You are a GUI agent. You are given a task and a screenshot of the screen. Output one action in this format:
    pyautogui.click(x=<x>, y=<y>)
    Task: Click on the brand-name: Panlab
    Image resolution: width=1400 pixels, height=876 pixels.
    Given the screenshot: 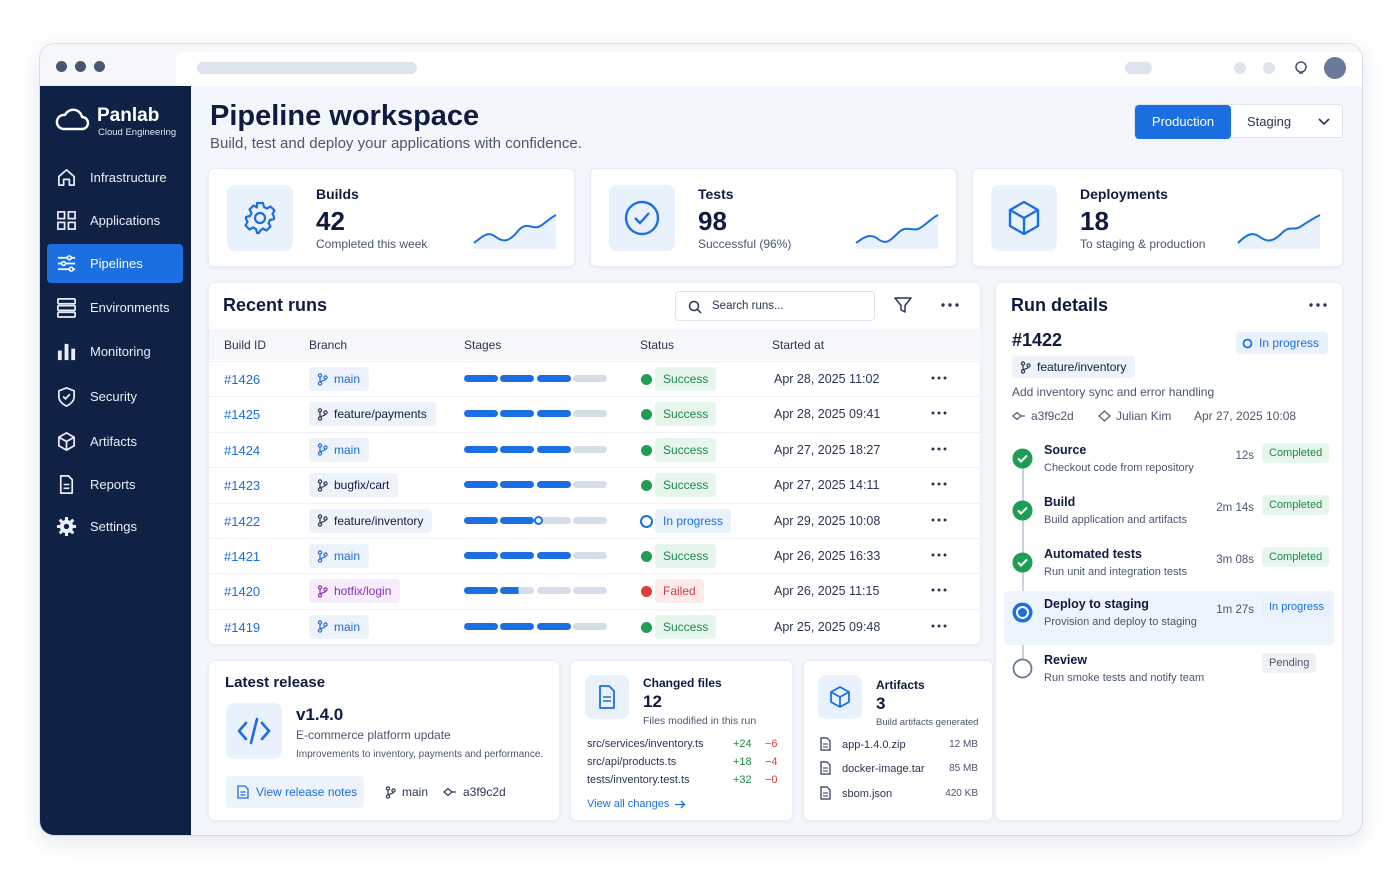 What is the action you would take?
    pyautogui.click(x=128, y=115)
    